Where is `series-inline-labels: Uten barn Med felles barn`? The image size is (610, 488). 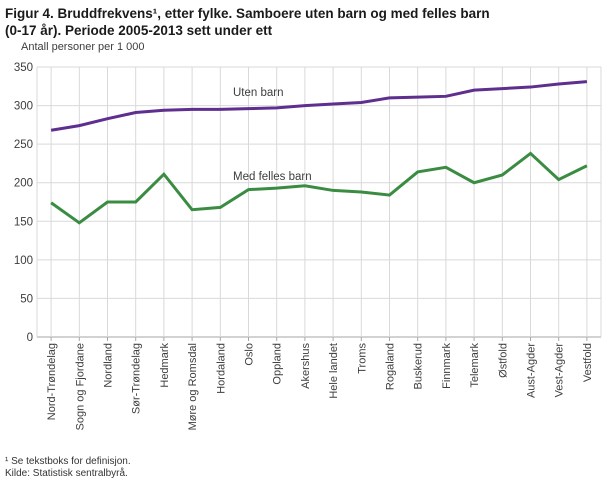
series-inline-labels: Uten barn Med felles barn is located at coordinates (272, 135).